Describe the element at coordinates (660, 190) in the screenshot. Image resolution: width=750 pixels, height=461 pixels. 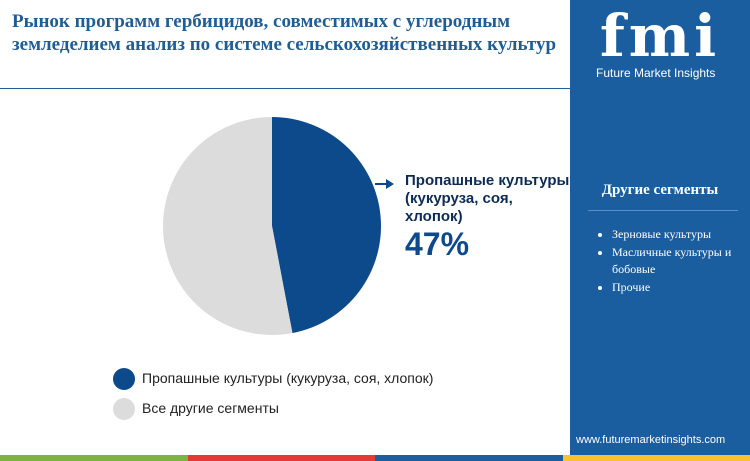
I see `sidebar-heading: Другие сегменты` at that location.